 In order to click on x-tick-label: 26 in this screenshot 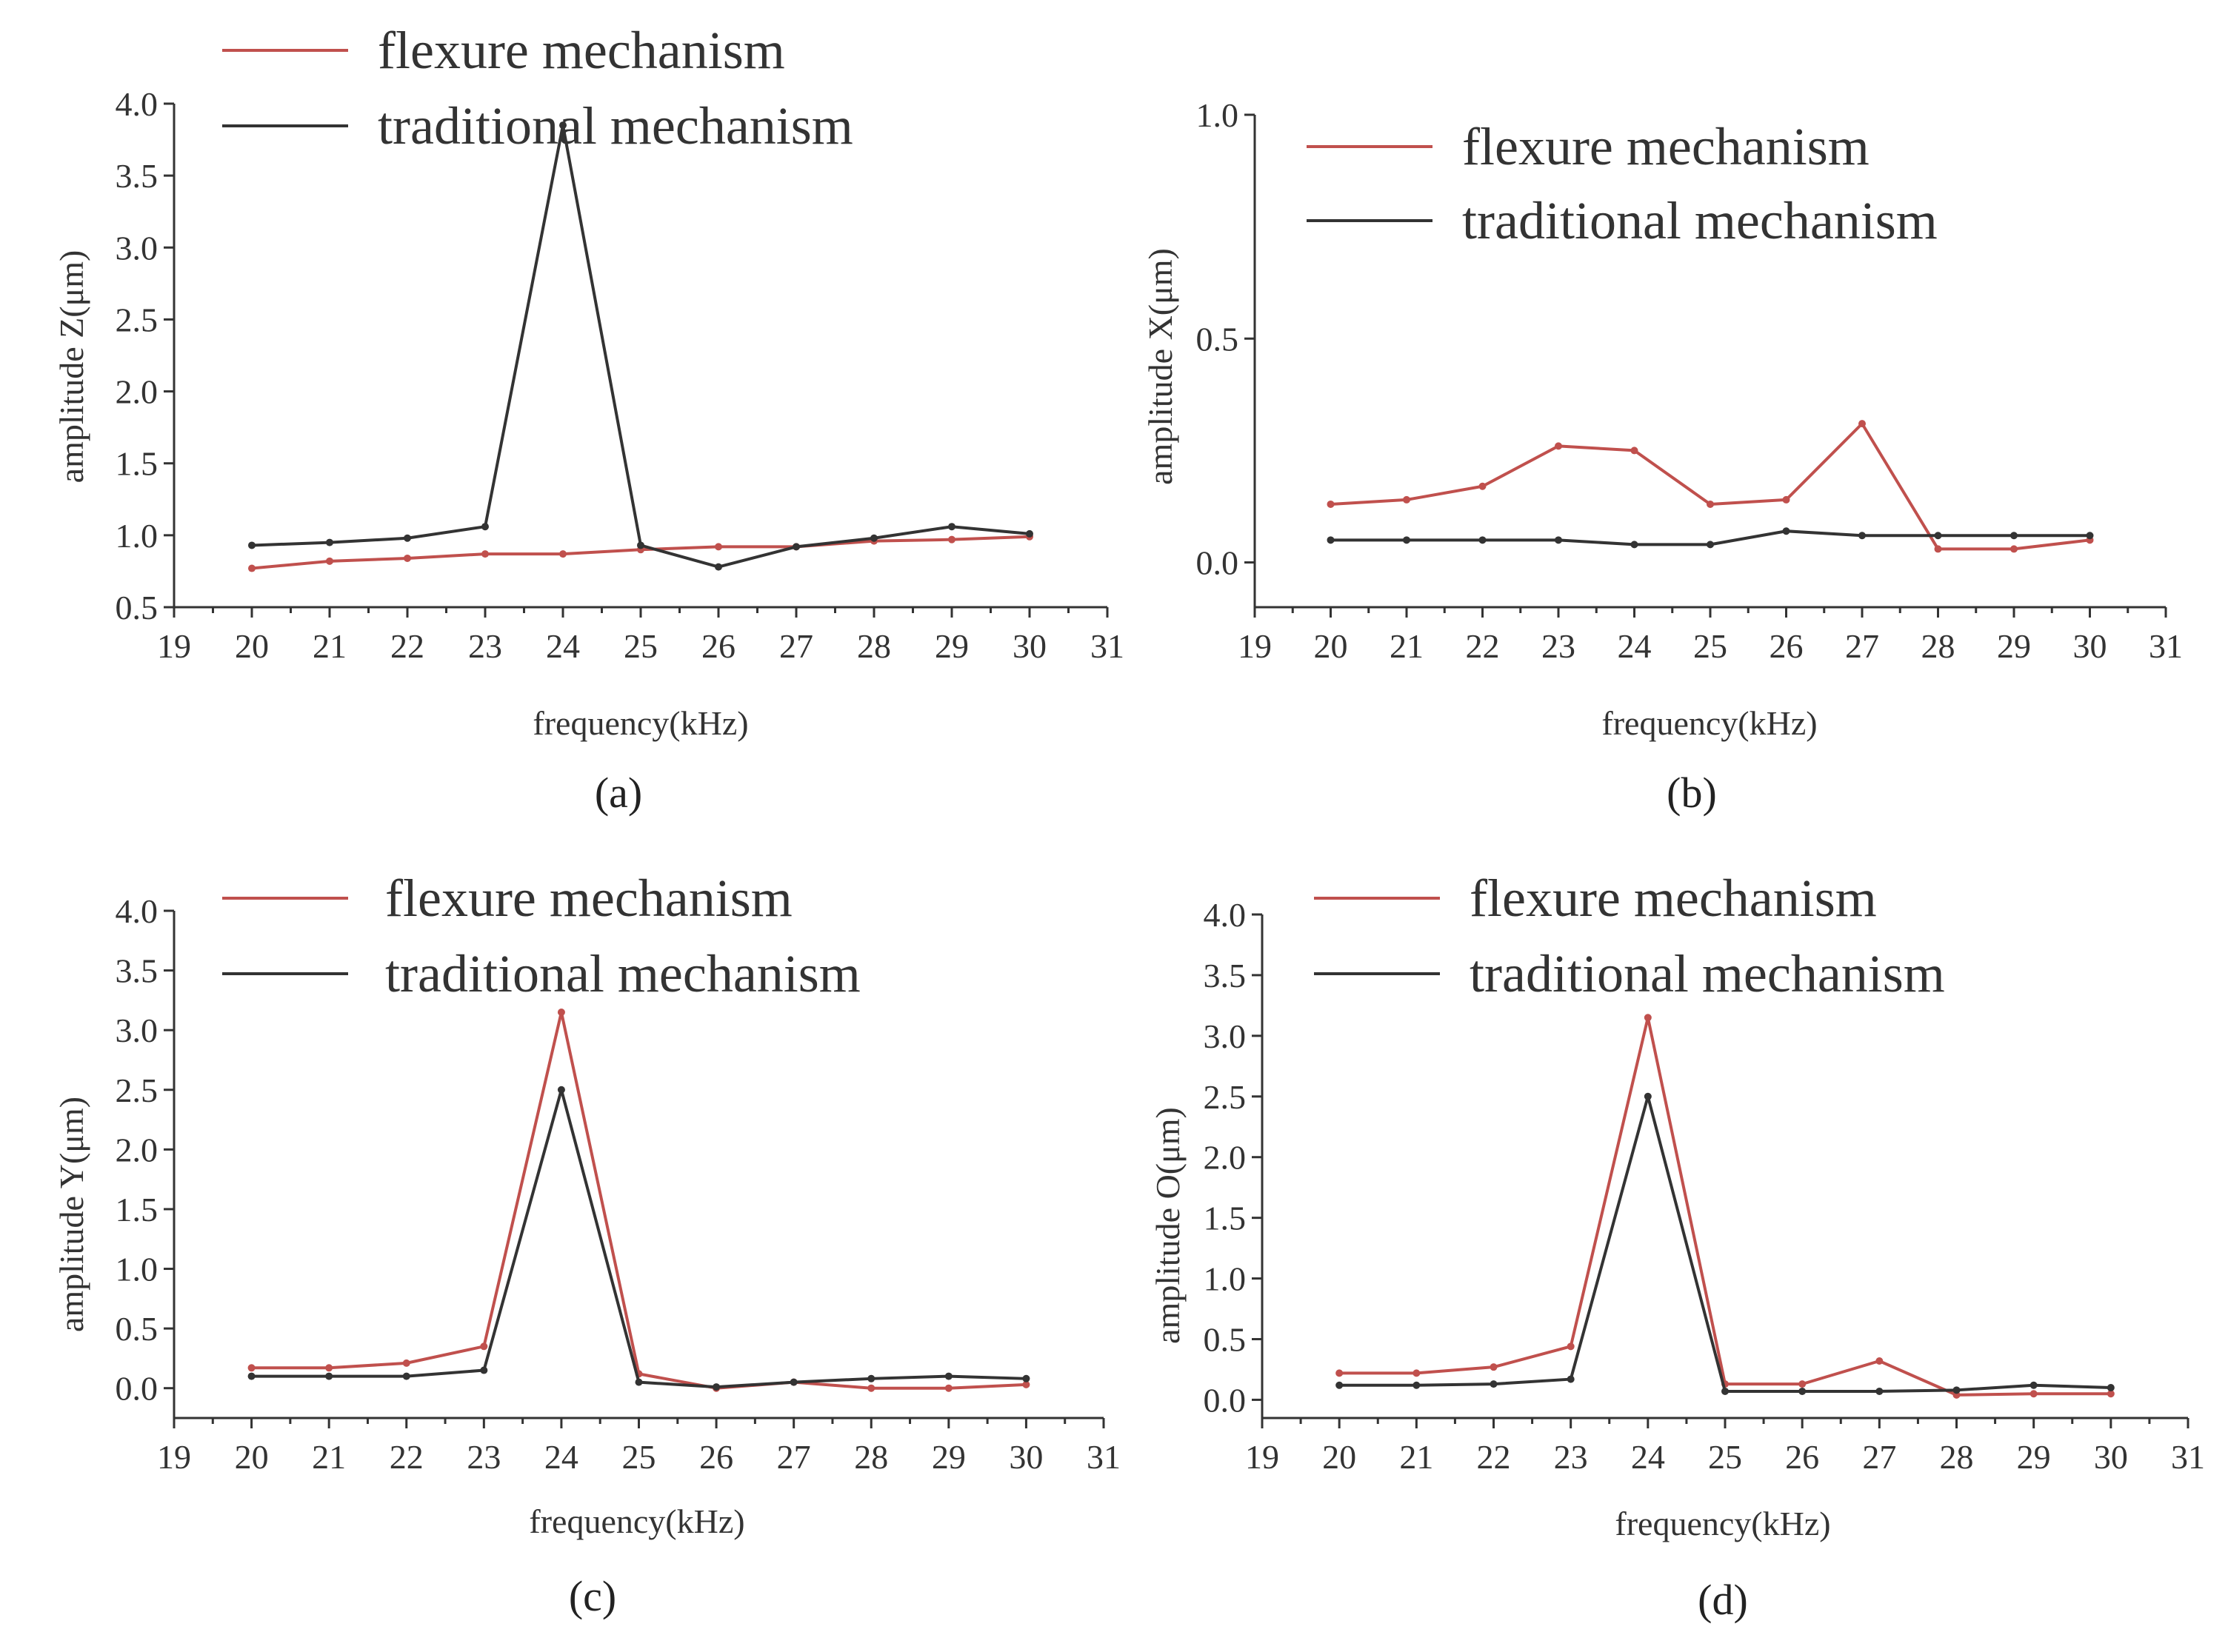, I will do `click(1802, 1457)`.